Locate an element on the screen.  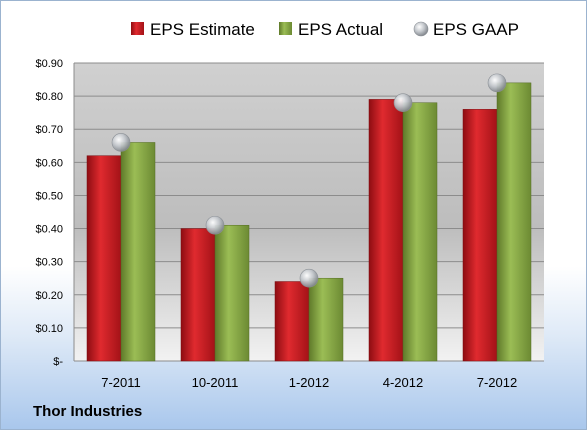
x-tick-label: 4-2012 is located at coordinates (403, 382).